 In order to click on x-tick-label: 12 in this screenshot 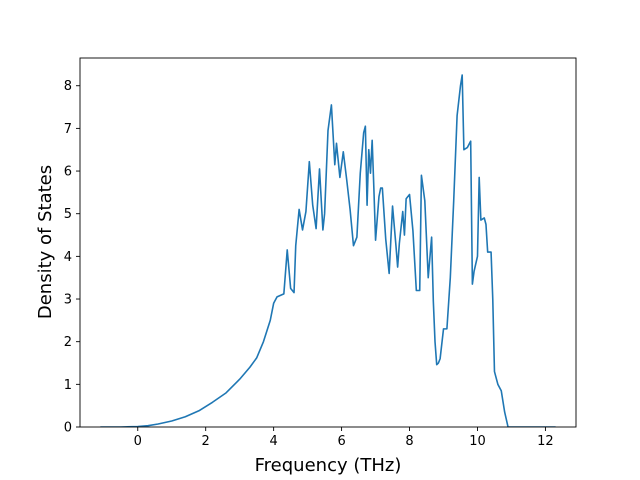, I will do `click(545, 441)`.